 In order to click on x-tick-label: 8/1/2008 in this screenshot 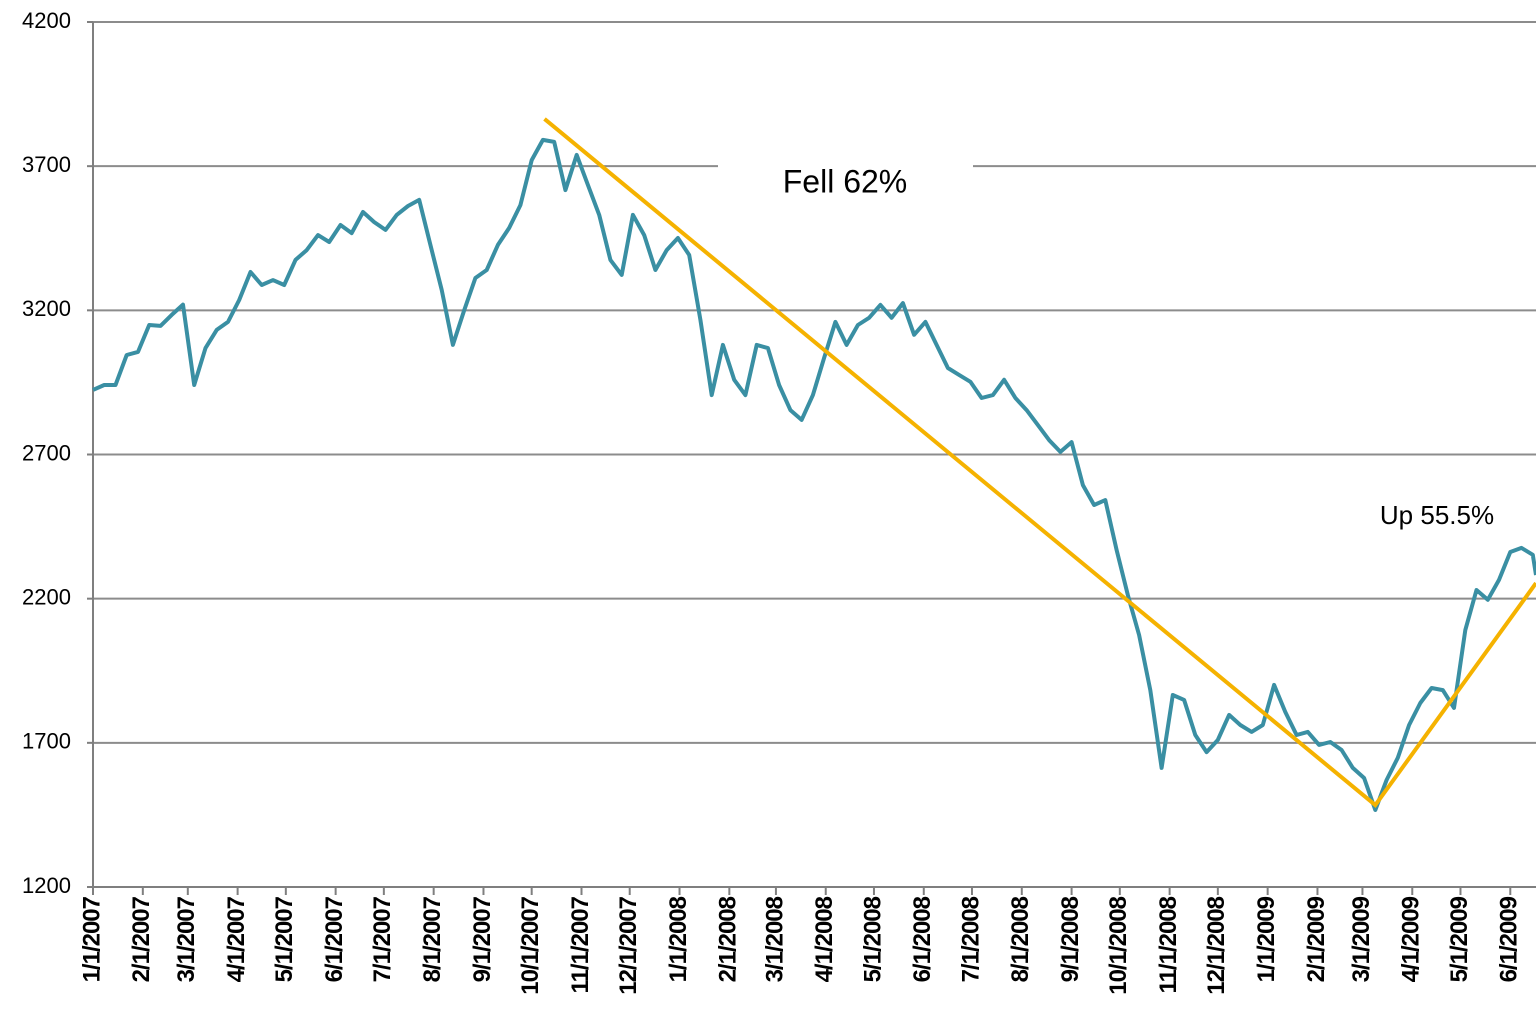, I will do `click(1020, 939)`.